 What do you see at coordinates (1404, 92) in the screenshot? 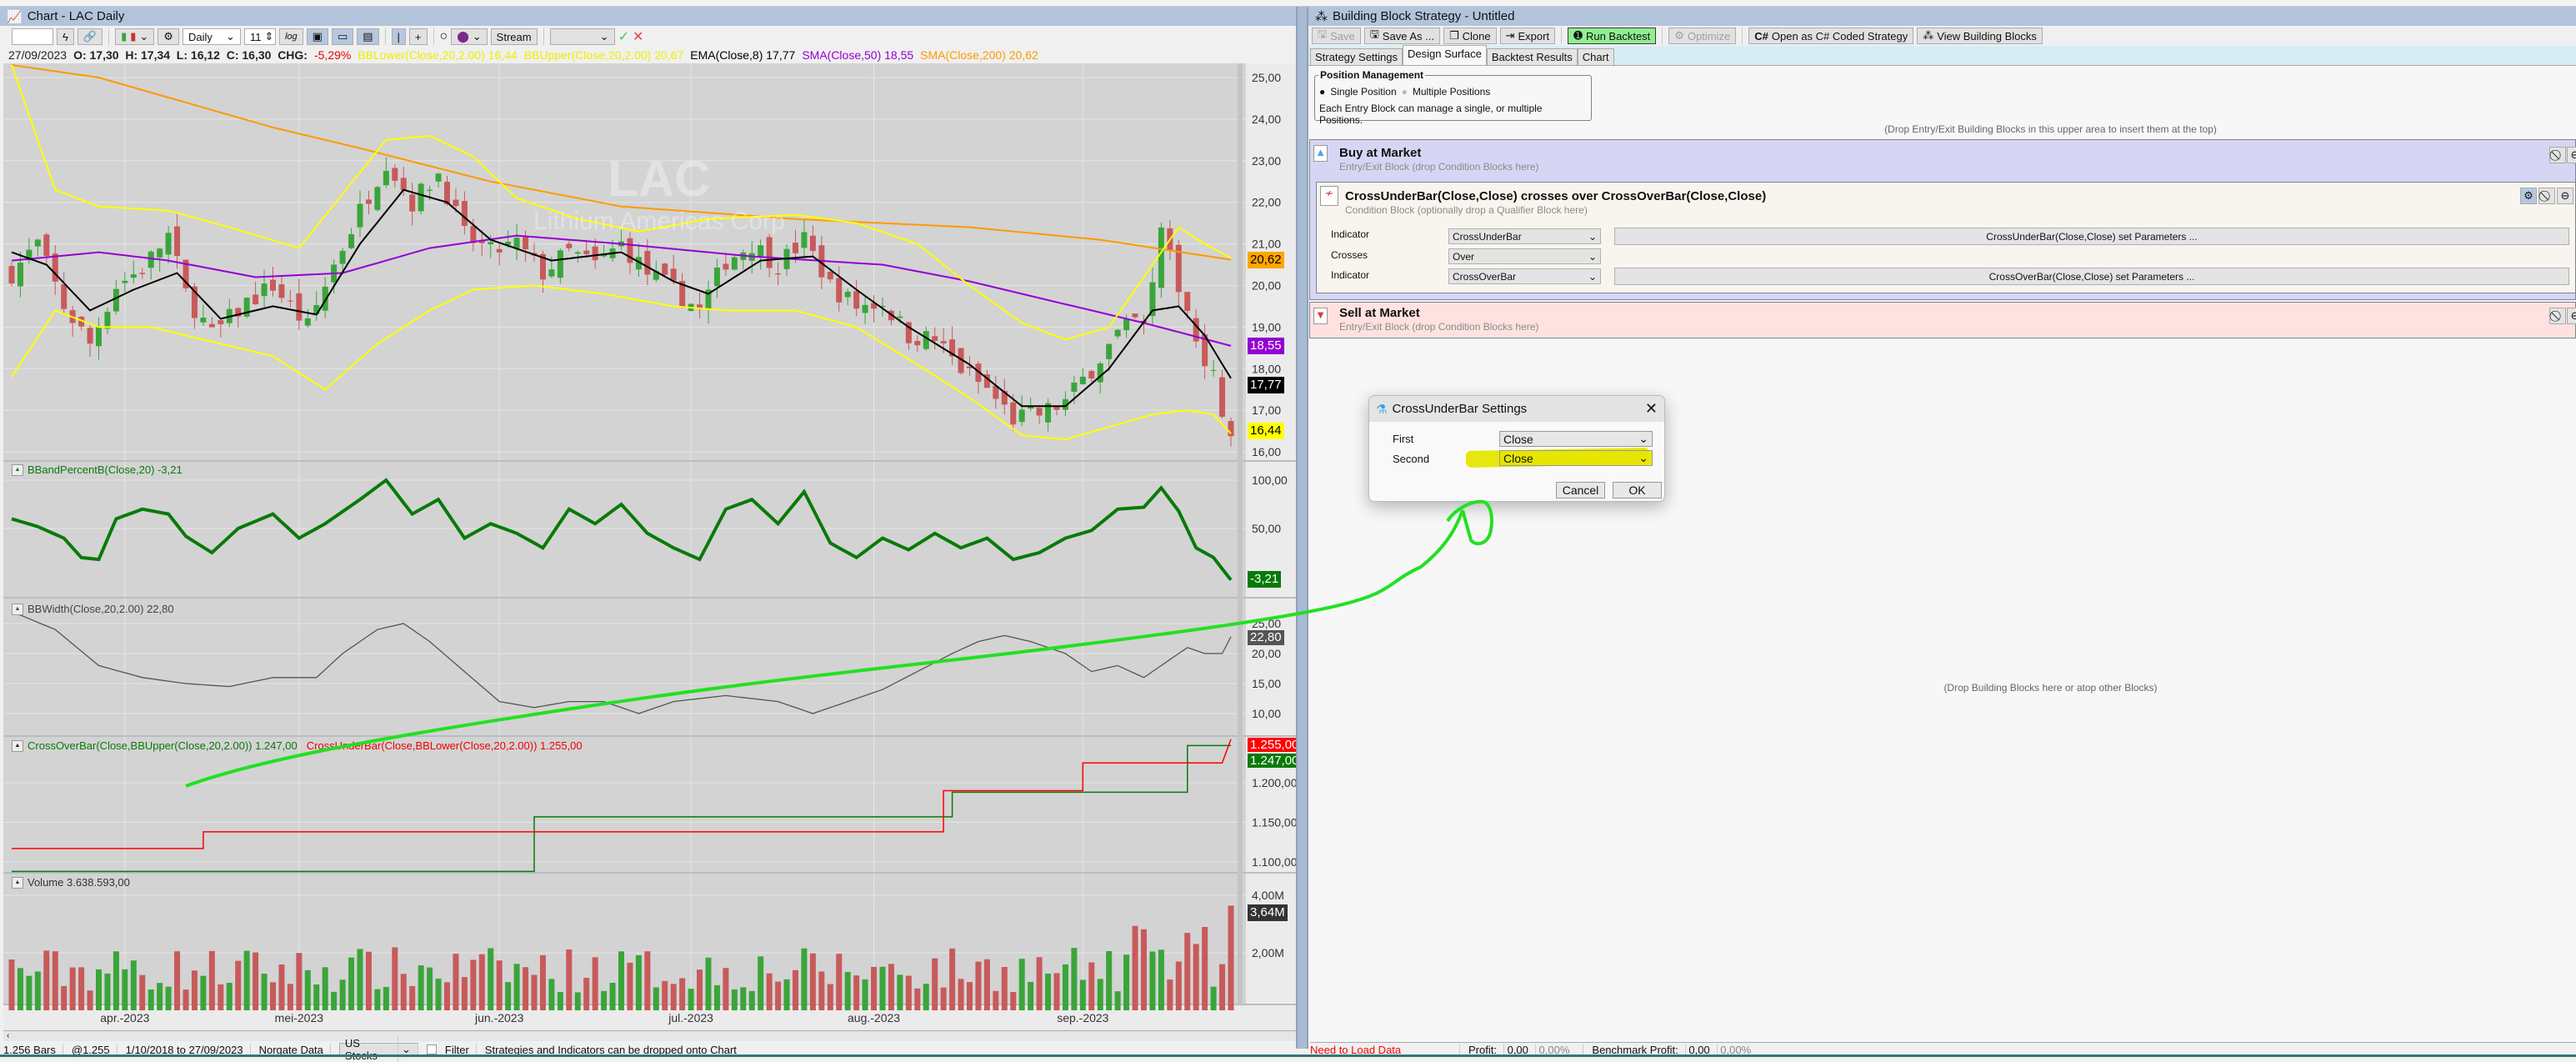
I see `multiple-positions-radio: ●` at bounding box center [1404, 92].